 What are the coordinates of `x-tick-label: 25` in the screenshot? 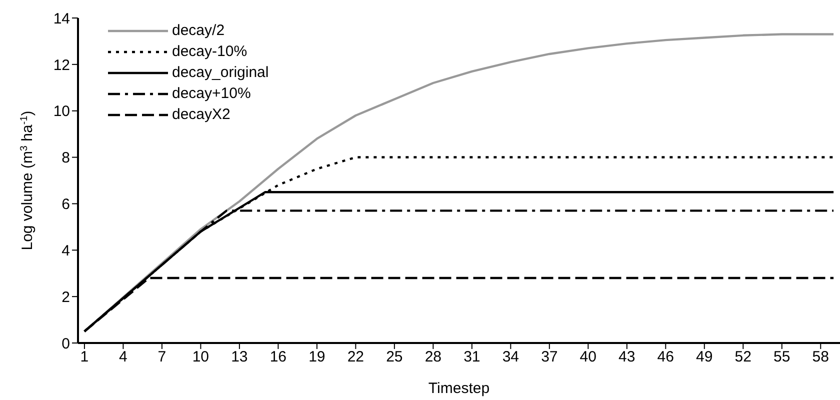 It's located at (394, 357).